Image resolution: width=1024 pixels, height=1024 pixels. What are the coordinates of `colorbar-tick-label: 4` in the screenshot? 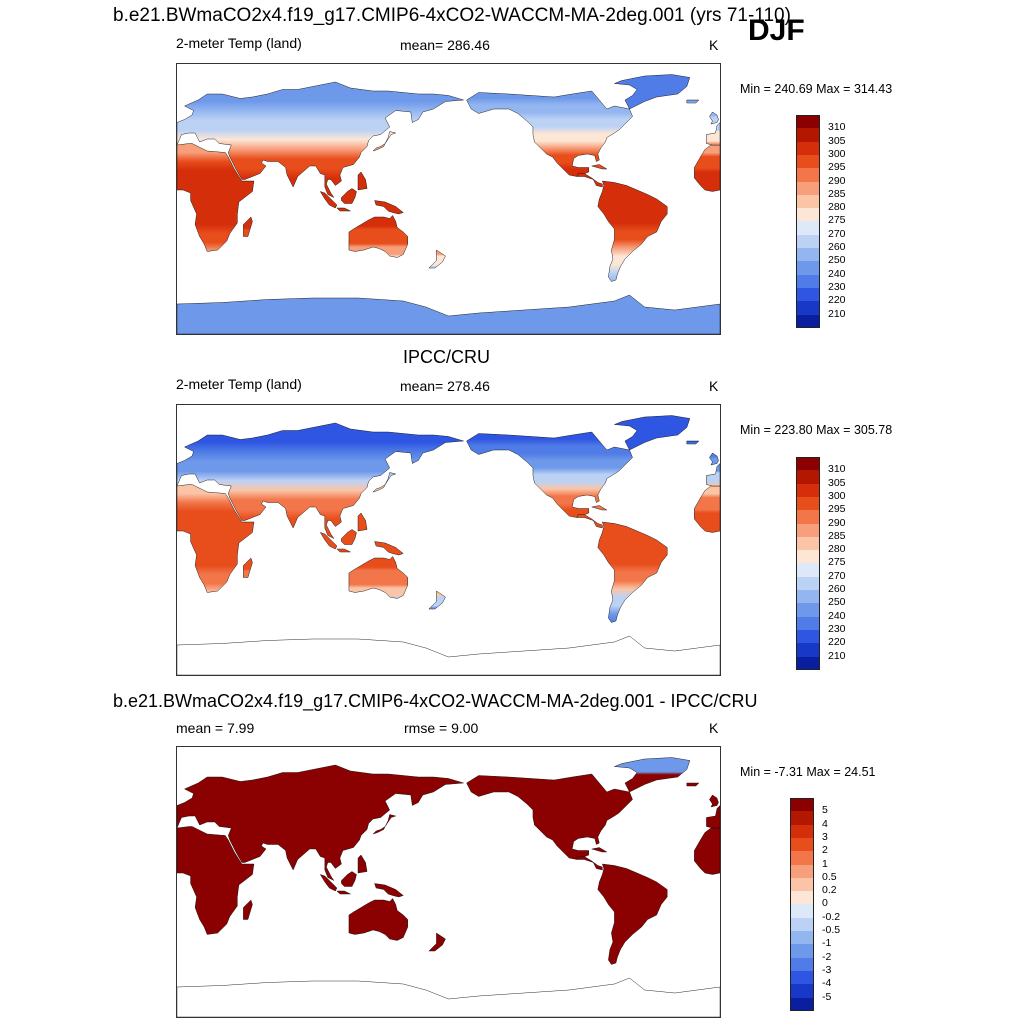 It's located at (825, 823).